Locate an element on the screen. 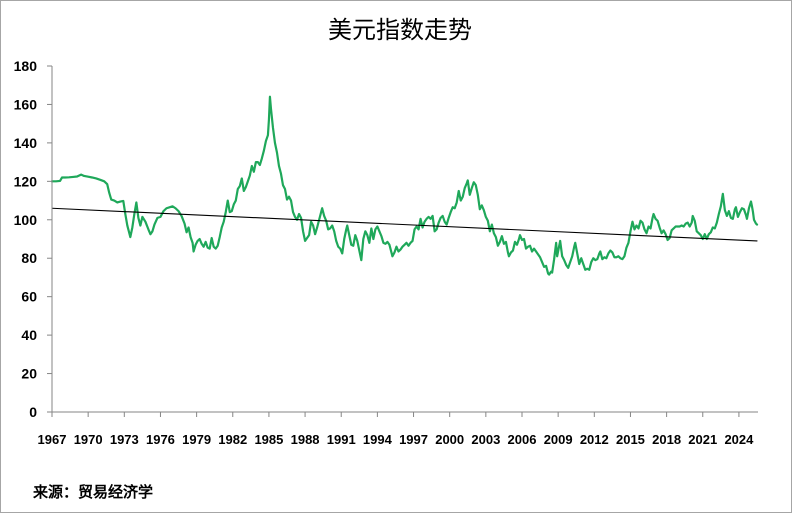  y-tick-label: 60 is located at coordinates (29, 297).